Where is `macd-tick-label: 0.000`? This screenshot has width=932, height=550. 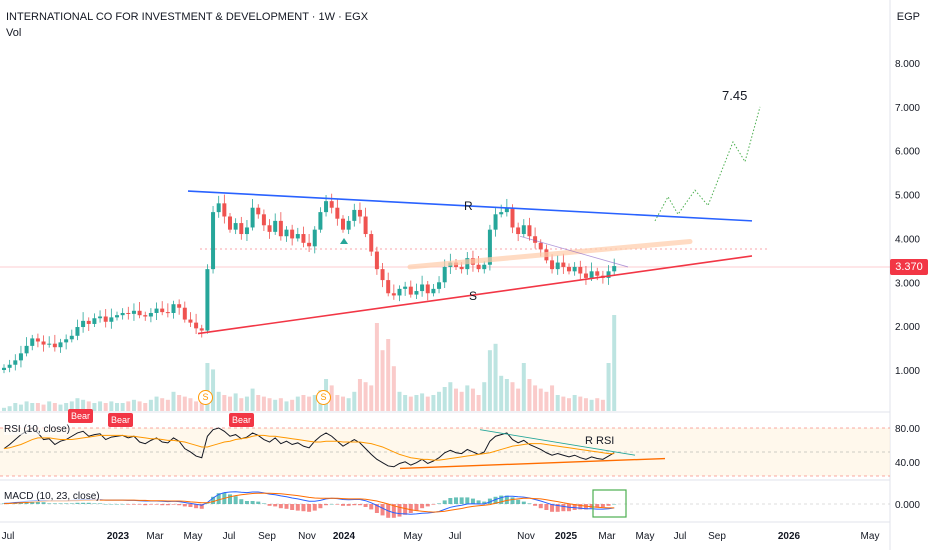
macd-tick-label: 0.000 is located at coordinates (907, 505).